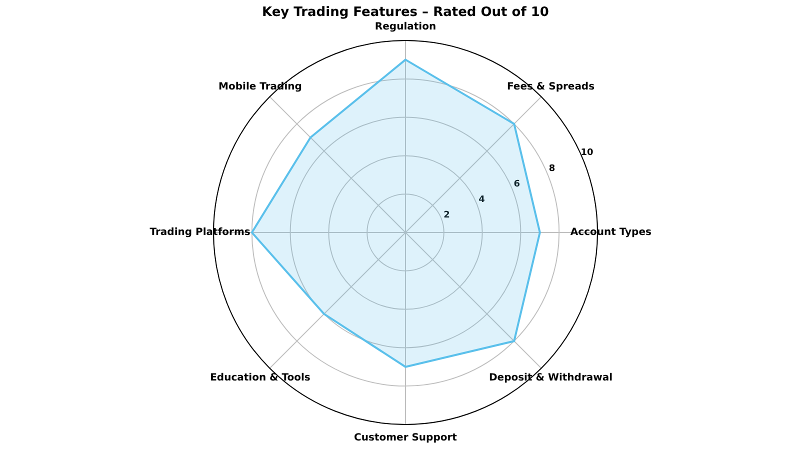 This screenshot has height=450, width=800. Describe the element at coordinates (550, 378) in the screenshot. I see `spoke-label: Deposit & Withdrawal` at that location.